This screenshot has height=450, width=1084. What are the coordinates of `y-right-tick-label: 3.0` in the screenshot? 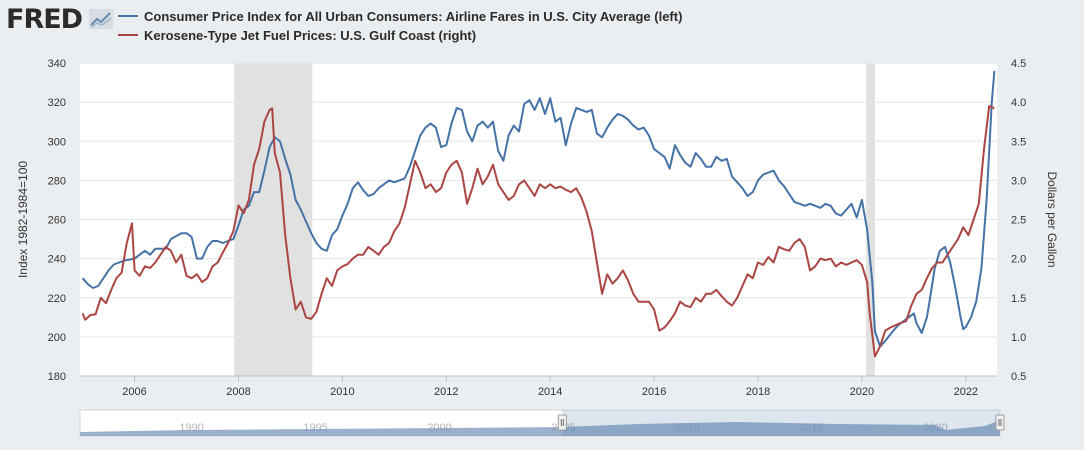 It's located at (1018, 181).